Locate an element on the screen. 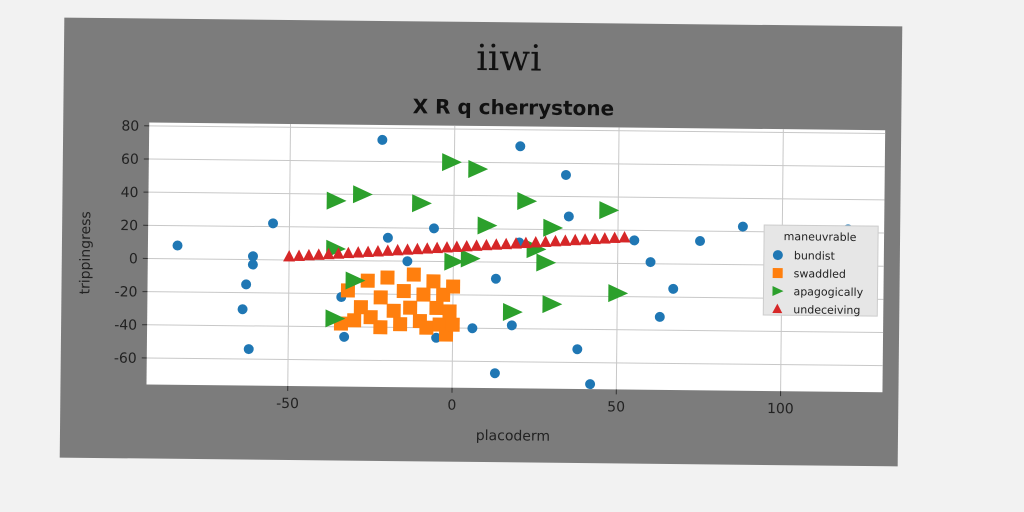 This screenshot has height=512, width=1024. legend-marker-apagogically is located at coordinates (778, 291).